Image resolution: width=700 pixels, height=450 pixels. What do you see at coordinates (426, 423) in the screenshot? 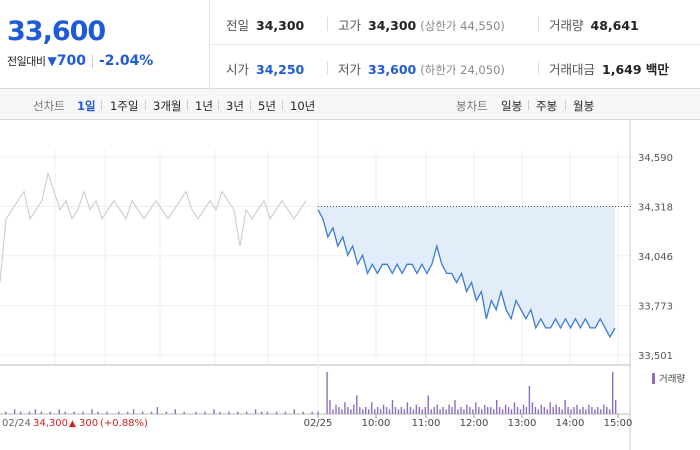
I see `x-tick-label: 11:00` at bounding box center [426, 423].